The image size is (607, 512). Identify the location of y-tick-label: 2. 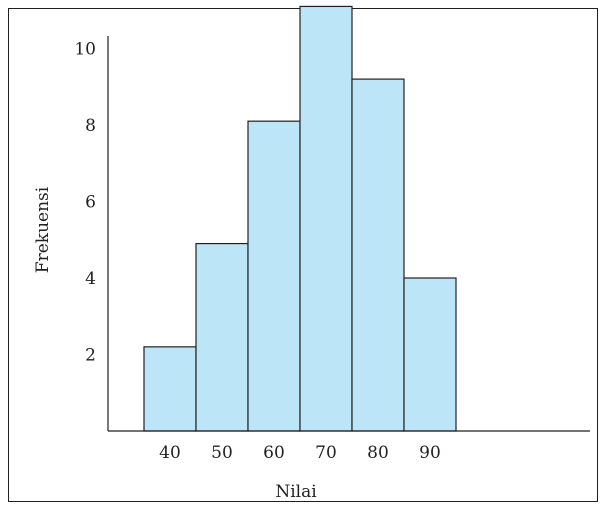
(90, 356).